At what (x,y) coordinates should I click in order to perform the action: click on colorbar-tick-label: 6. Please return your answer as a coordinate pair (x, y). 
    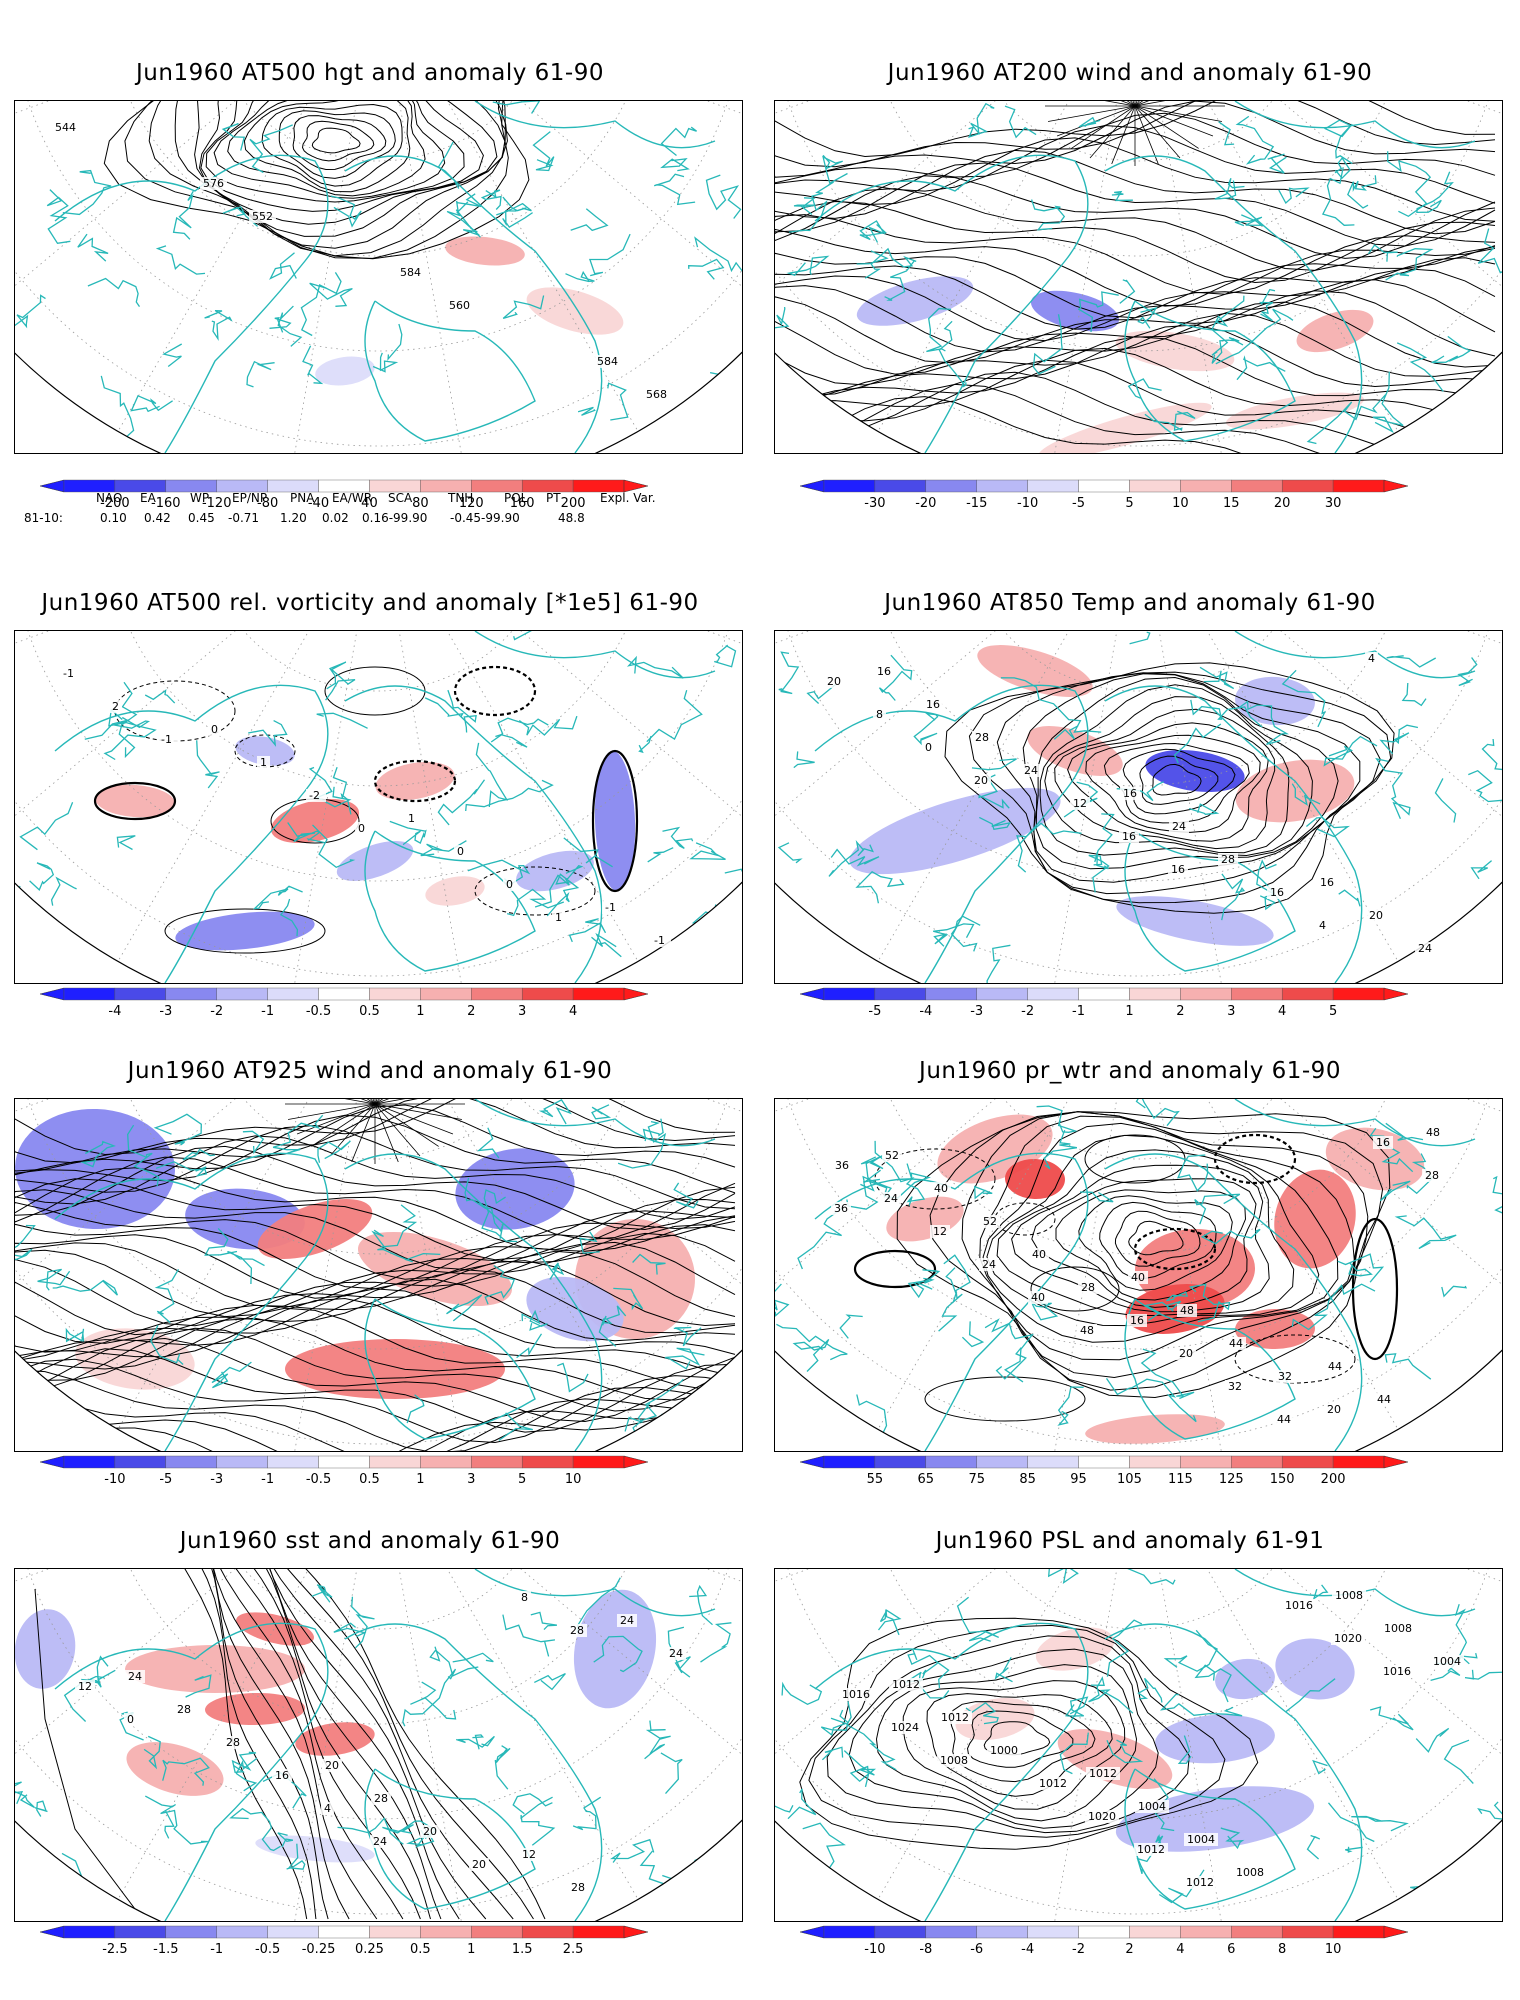
    Looking at the image, I should click on (1231, 1949).